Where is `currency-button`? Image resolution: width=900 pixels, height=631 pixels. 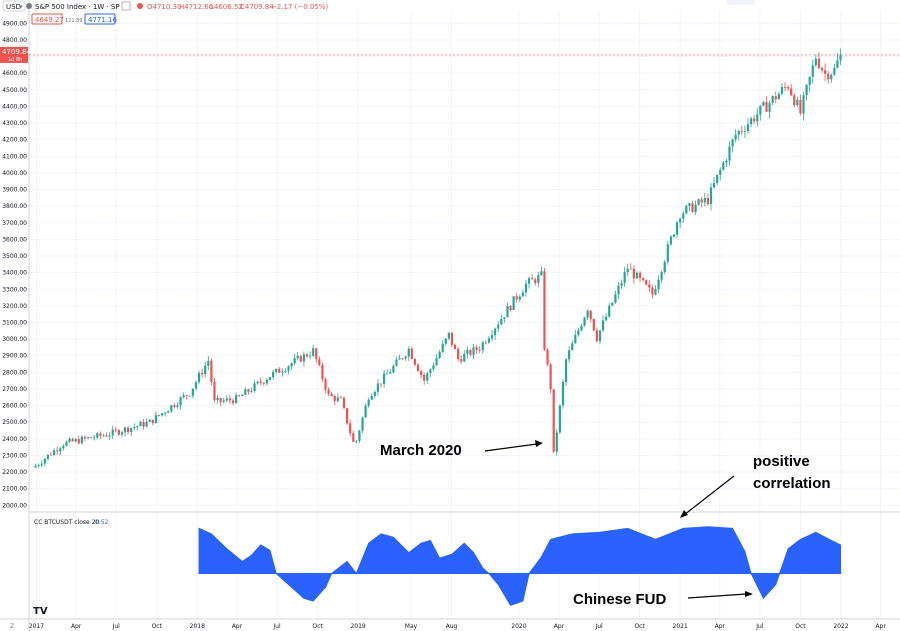
currency-button is located at coordinates (14, 6).